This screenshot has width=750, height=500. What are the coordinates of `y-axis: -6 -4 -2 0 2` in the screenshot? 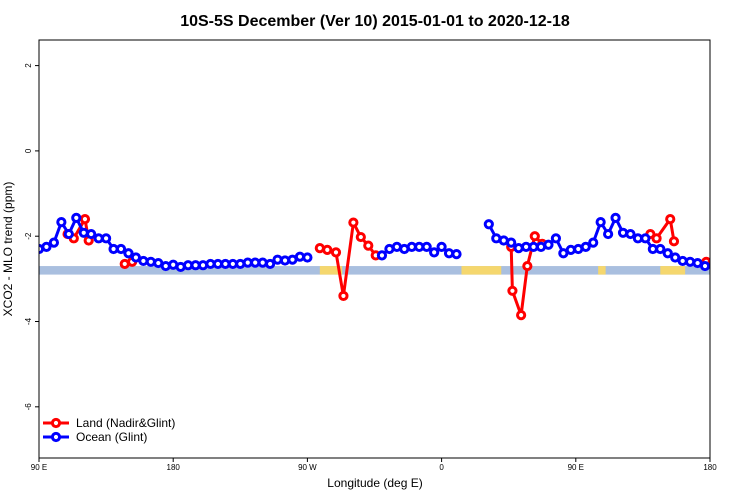 It's located at (31, 237).